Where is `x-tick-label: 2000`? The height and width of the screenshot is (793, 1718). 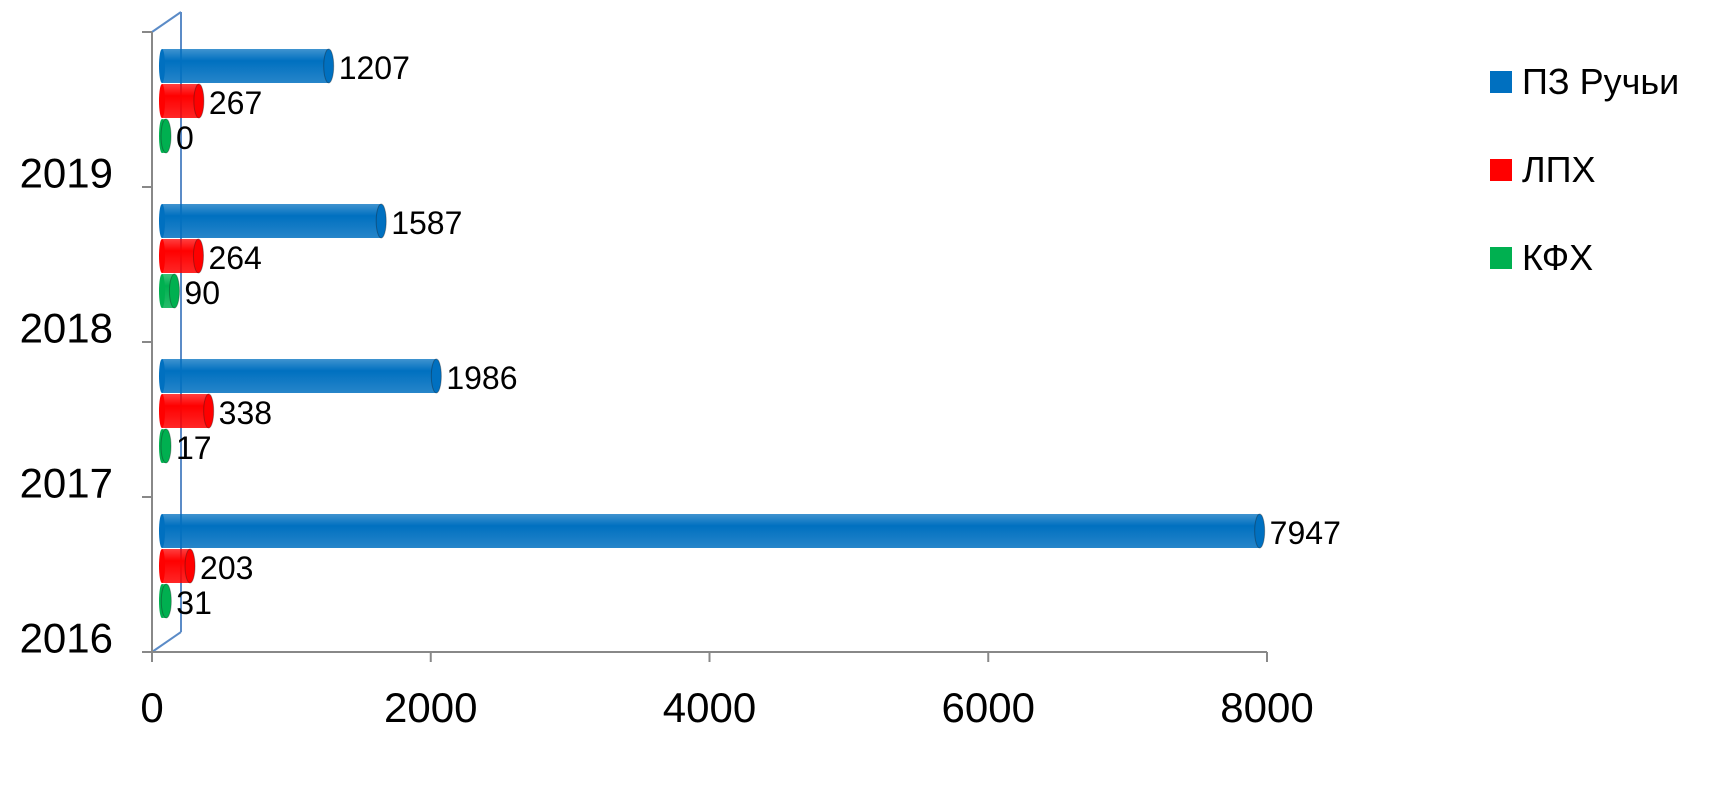 x-tick-label: 2000 is located at coordinates (430, 707).